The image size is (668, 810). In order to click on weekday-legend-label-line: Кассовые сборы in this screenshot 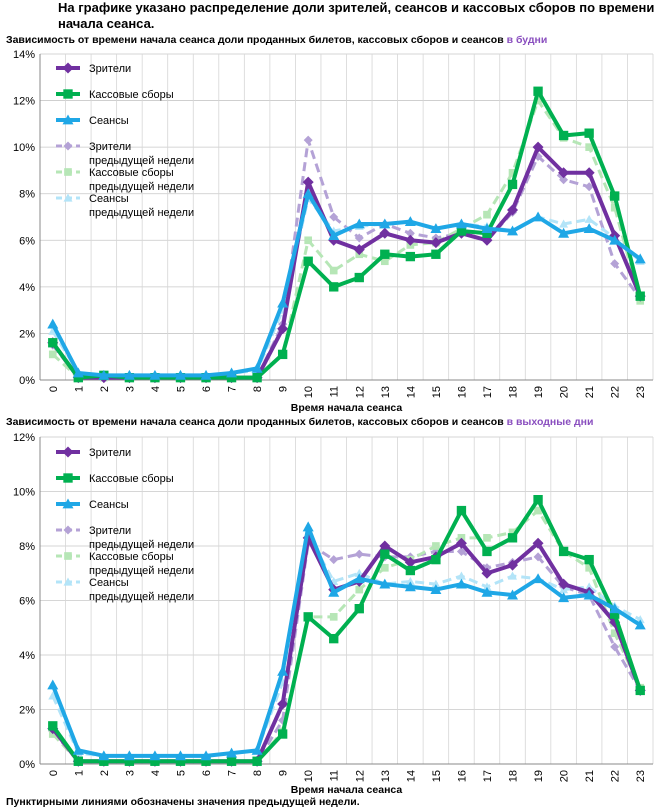, I will do `click(131, 173)`.